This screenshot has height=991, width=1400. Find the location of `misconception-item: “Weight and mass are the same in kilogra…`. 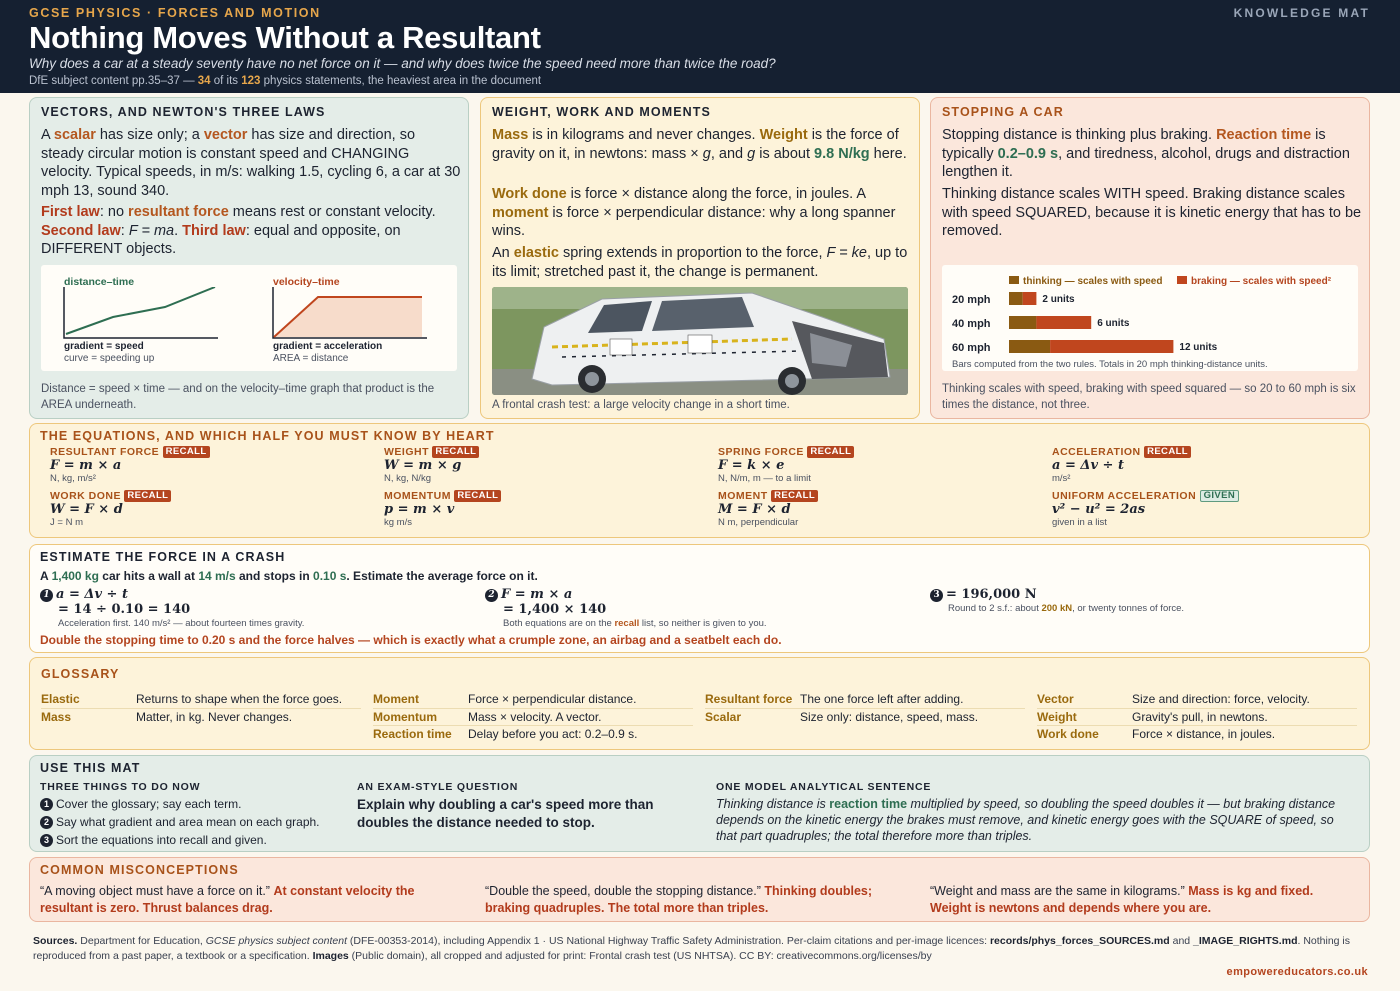

misconception-item: “Weight and mass are the same in kilogra… is located at coordinates (1122, 899).